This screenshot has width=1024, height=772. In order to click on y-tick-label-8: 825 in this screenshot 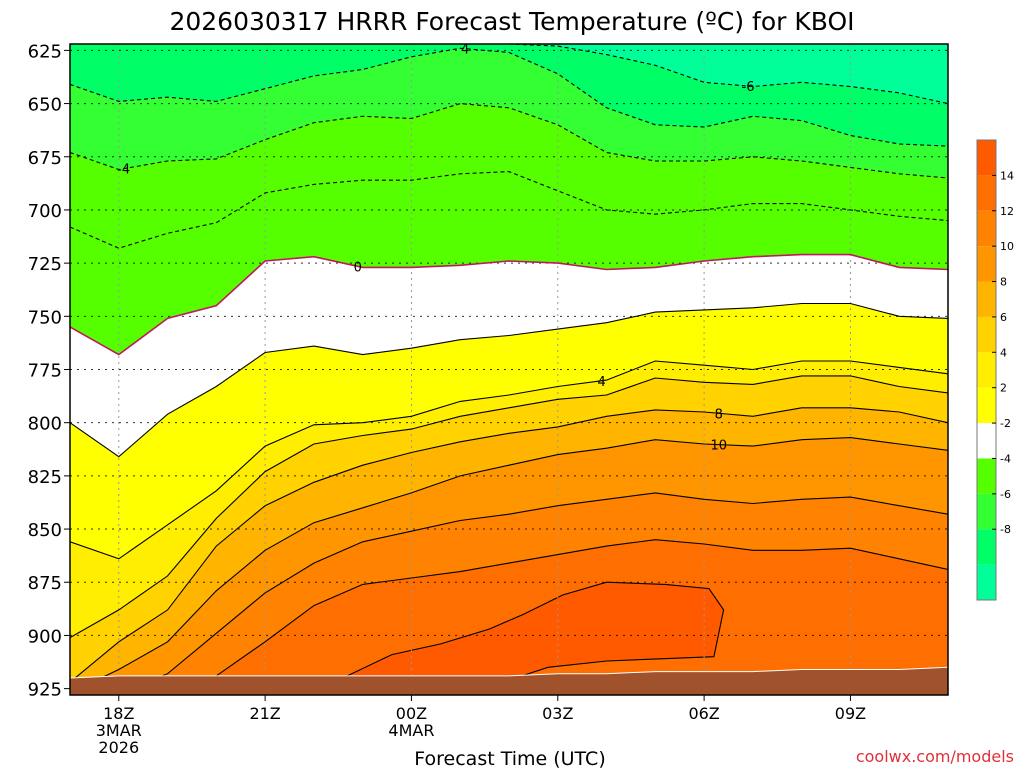, I will do `click(45, 477)`.